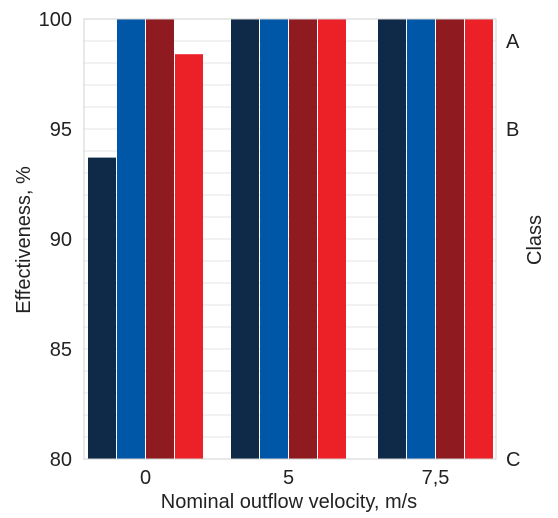 The width and height of the screenshot is (558, 518). Describe the element at coordinates (436, 478) in the screenshot. I see `x-tick-label: 7,5` at that location.